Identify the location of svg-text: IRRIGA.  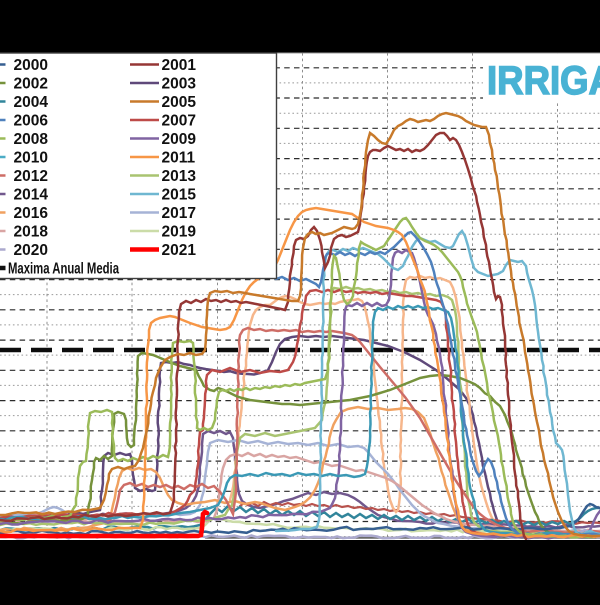
(543, 81).